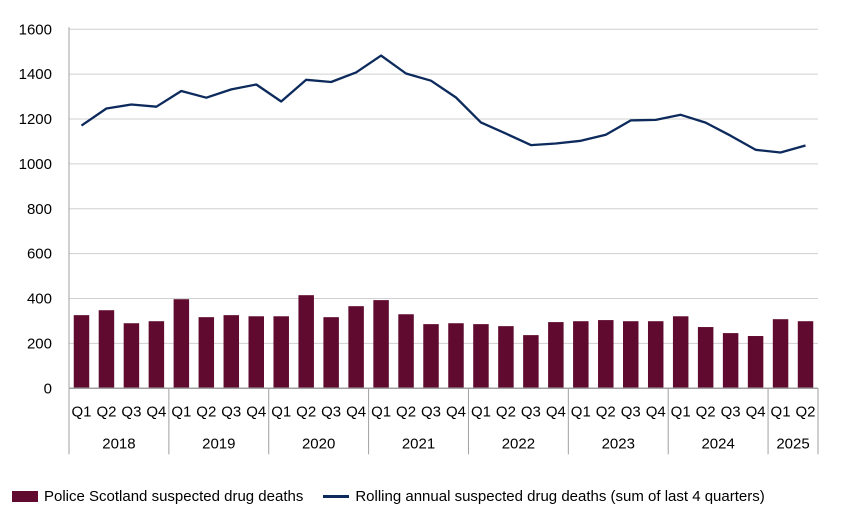  I want to click on y-tick-label: 200, so click(39, 343).